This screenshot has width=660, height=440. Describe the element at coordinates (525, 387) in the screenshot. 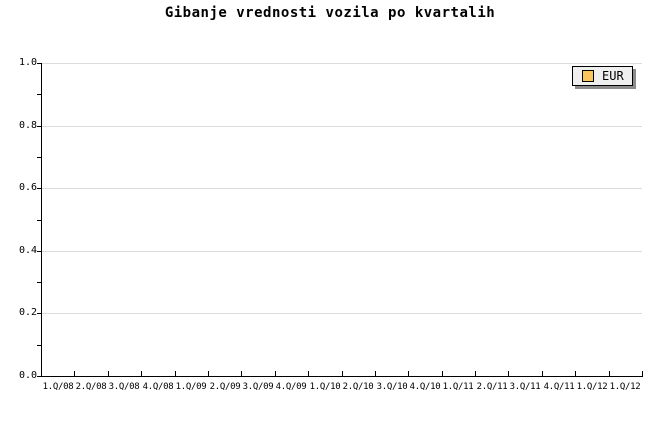

I see `x-axis-tick-label: 3.Q/11` at that location.